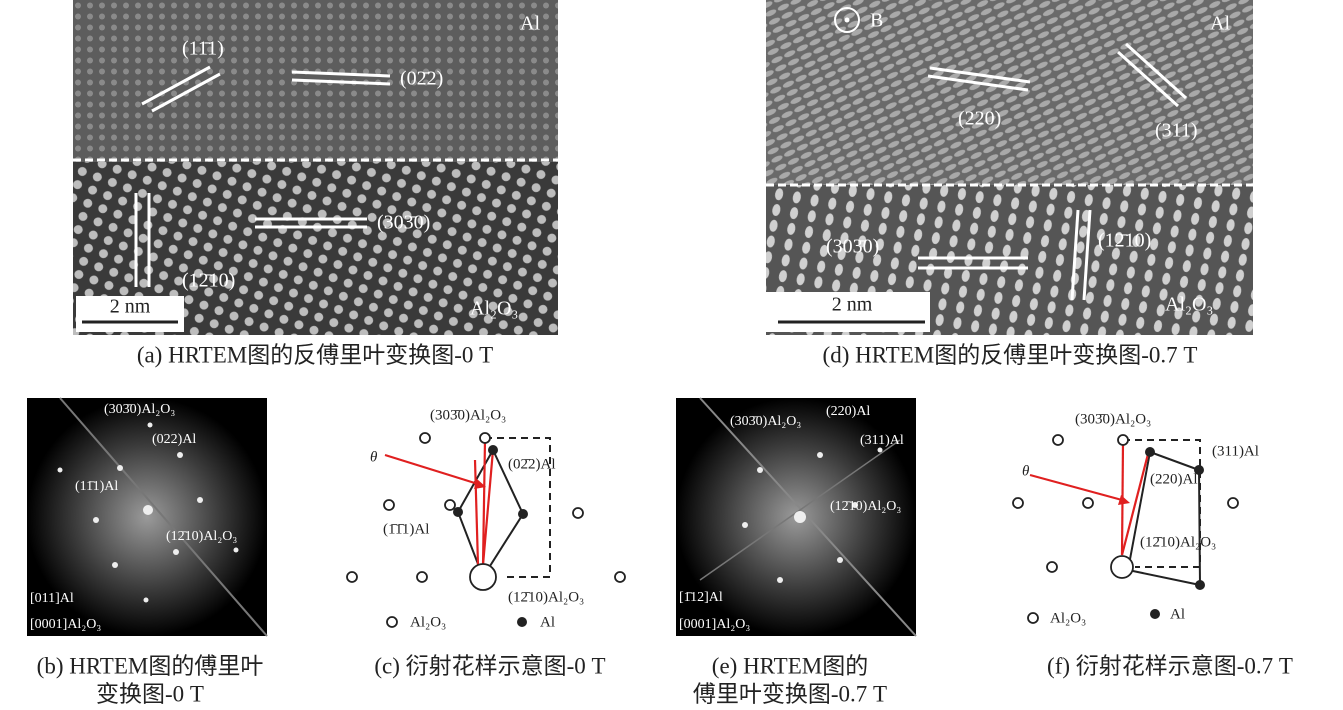  Describe the element at coordinates (1189, 305) in the screenshot. I see `label: Al₂O₃` at that location.